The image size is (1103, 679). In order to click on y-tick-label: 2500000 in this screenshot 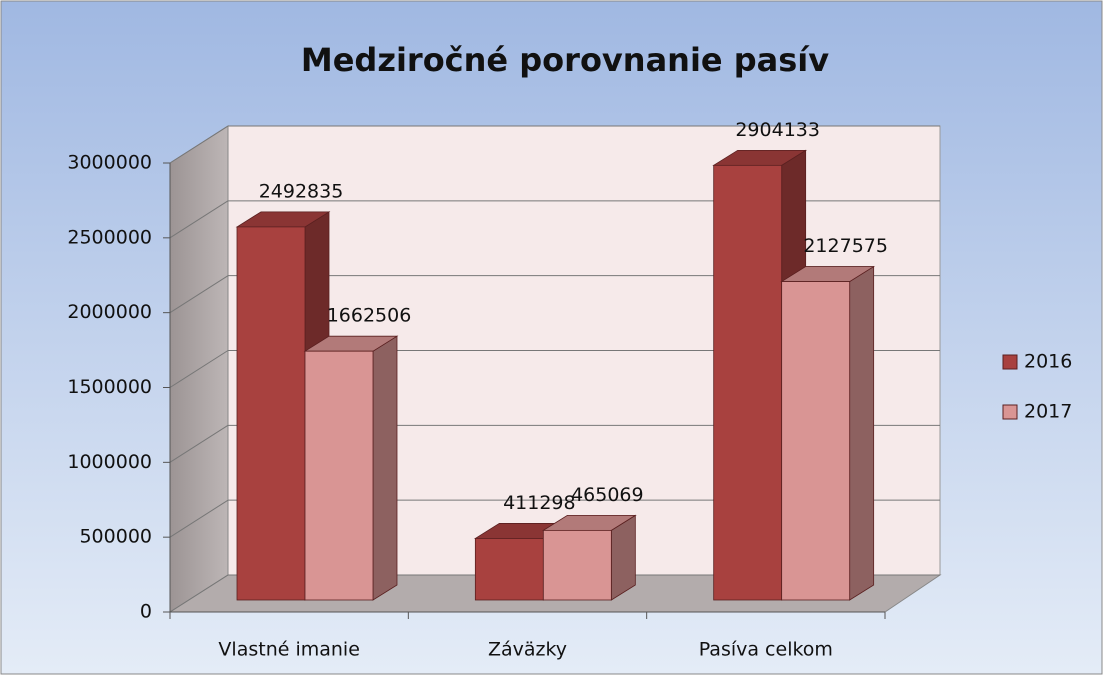, I will do `click(109, 237)`.